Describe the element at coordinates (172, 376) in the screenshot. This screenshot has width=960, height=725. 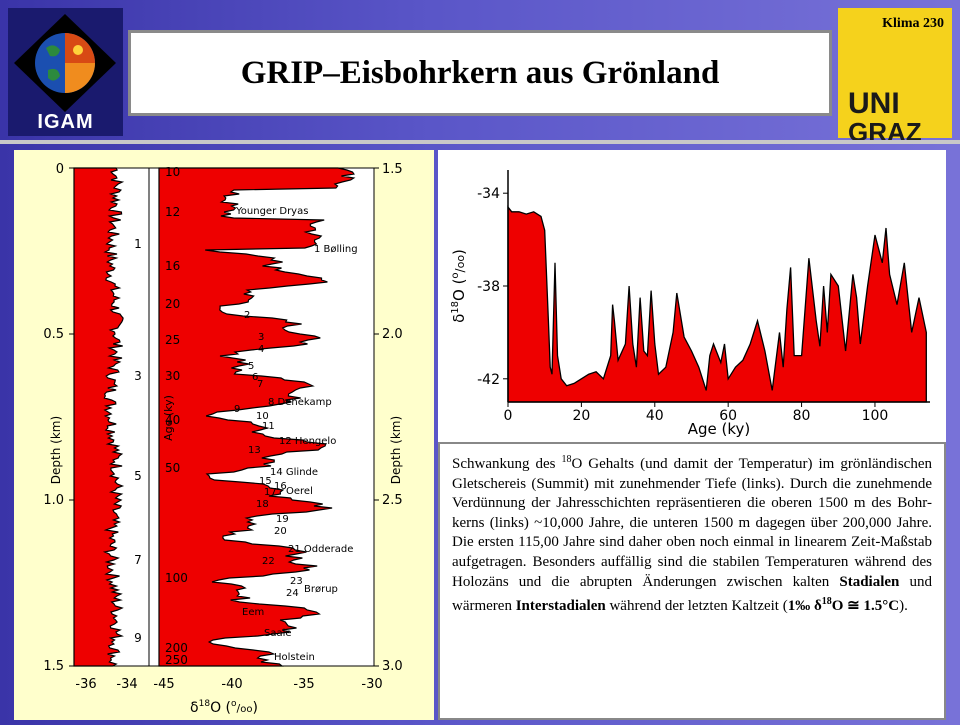
I see `age-tick: 30` at that location.